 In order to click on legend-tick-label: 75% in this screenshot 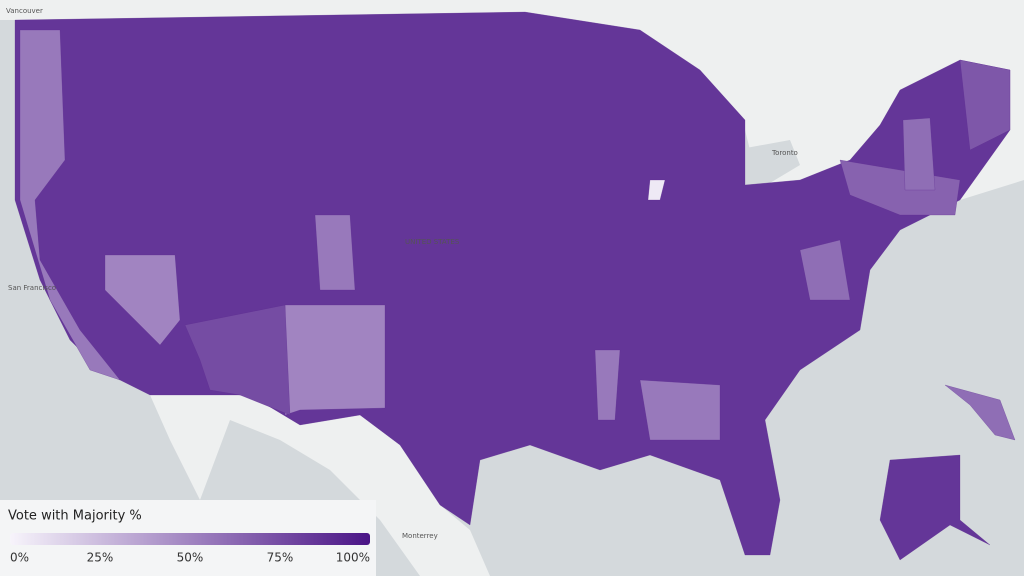, I will do `click(280, 558)`.